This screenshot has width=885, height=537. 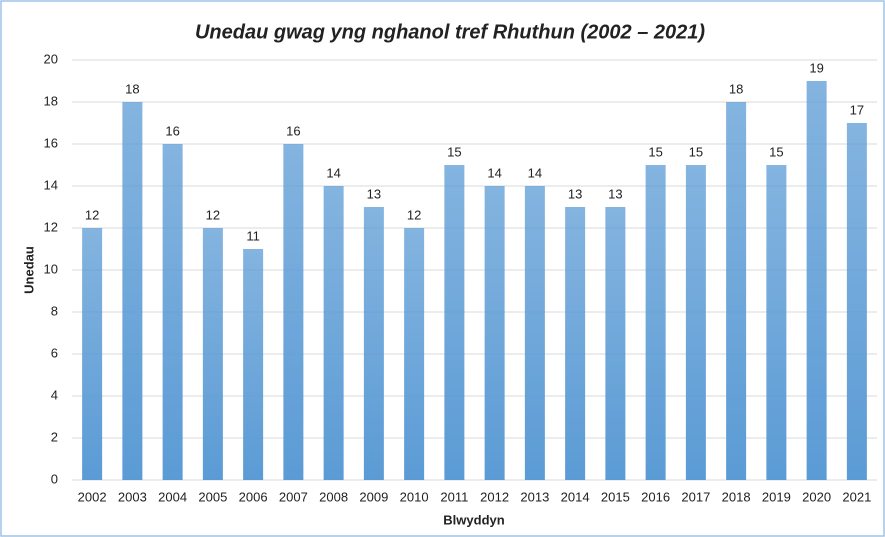 What do you see at coordinates (473, 519) in the screenshot?
I see `x-axis-label: Blwyddyn` at bounding box center [473, 519].